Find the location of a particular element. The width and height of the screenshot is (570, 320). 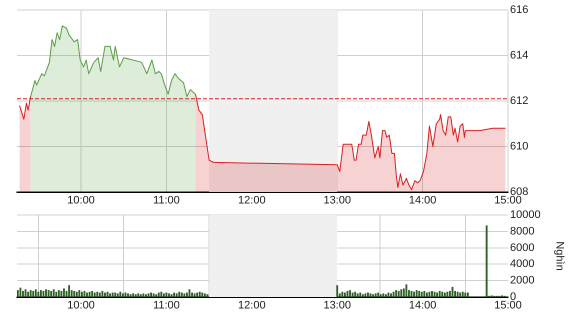

y-tick-label: 10000 is located at coordinates (525, 215).